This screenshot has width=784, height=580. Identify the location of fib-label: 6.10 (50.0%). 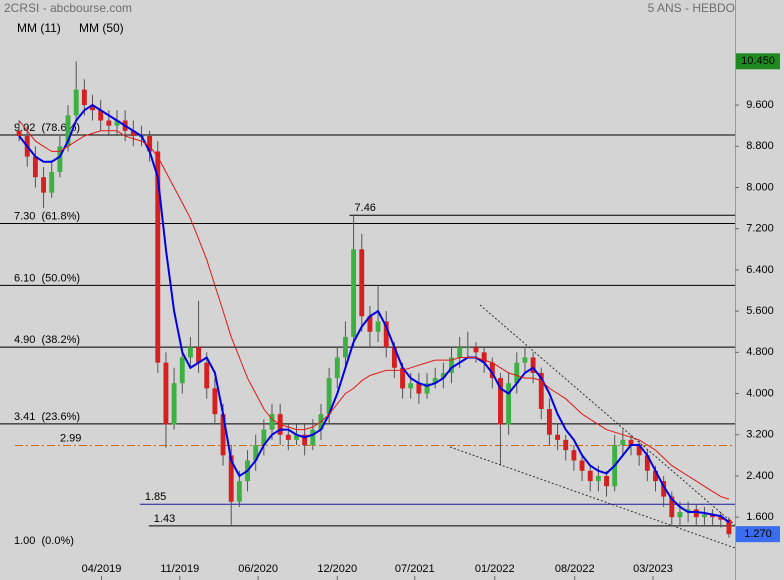
(47, 278).